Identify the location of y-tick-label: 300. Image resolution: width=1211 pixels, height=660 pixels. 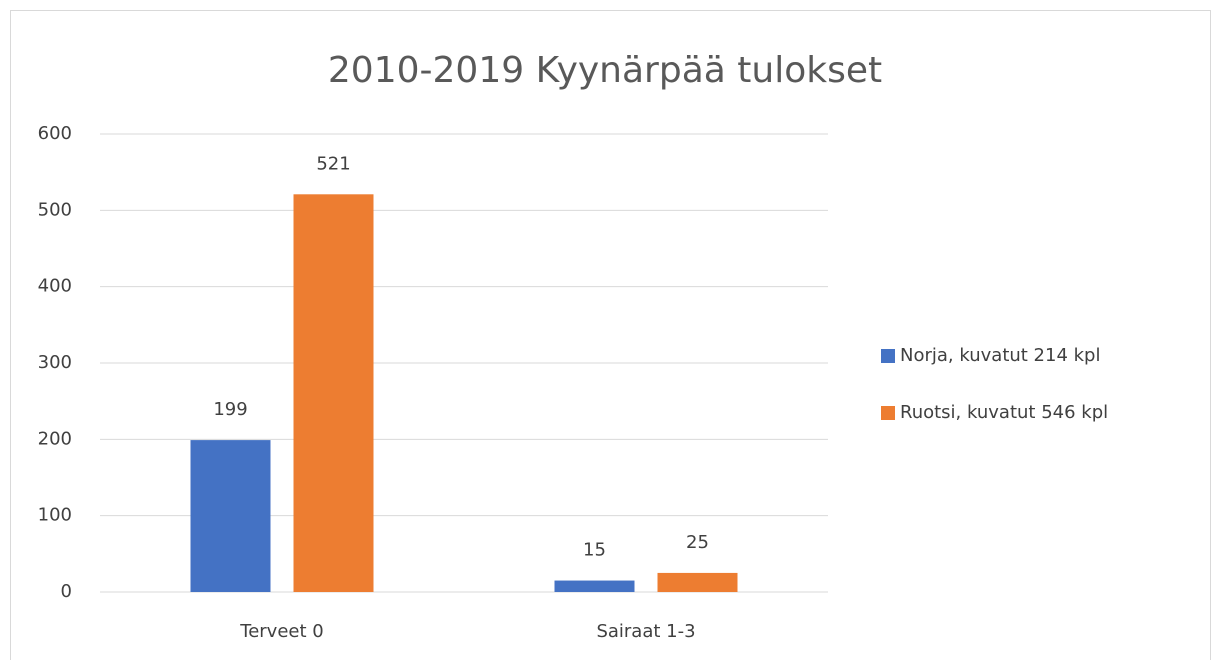
(55, 362).